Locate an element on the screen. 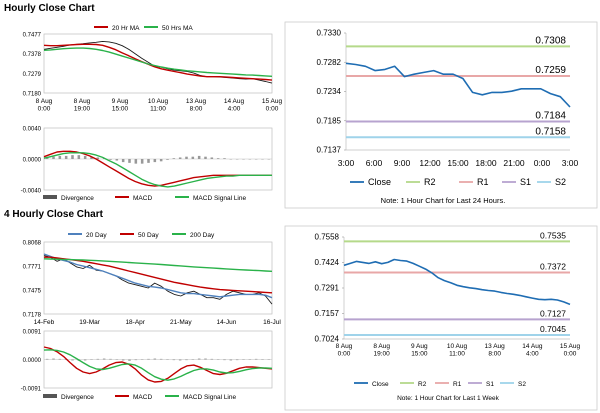  chart-note: Note: 1 Hour Chart for Last 1 Week is located at coordinates (448, 398).